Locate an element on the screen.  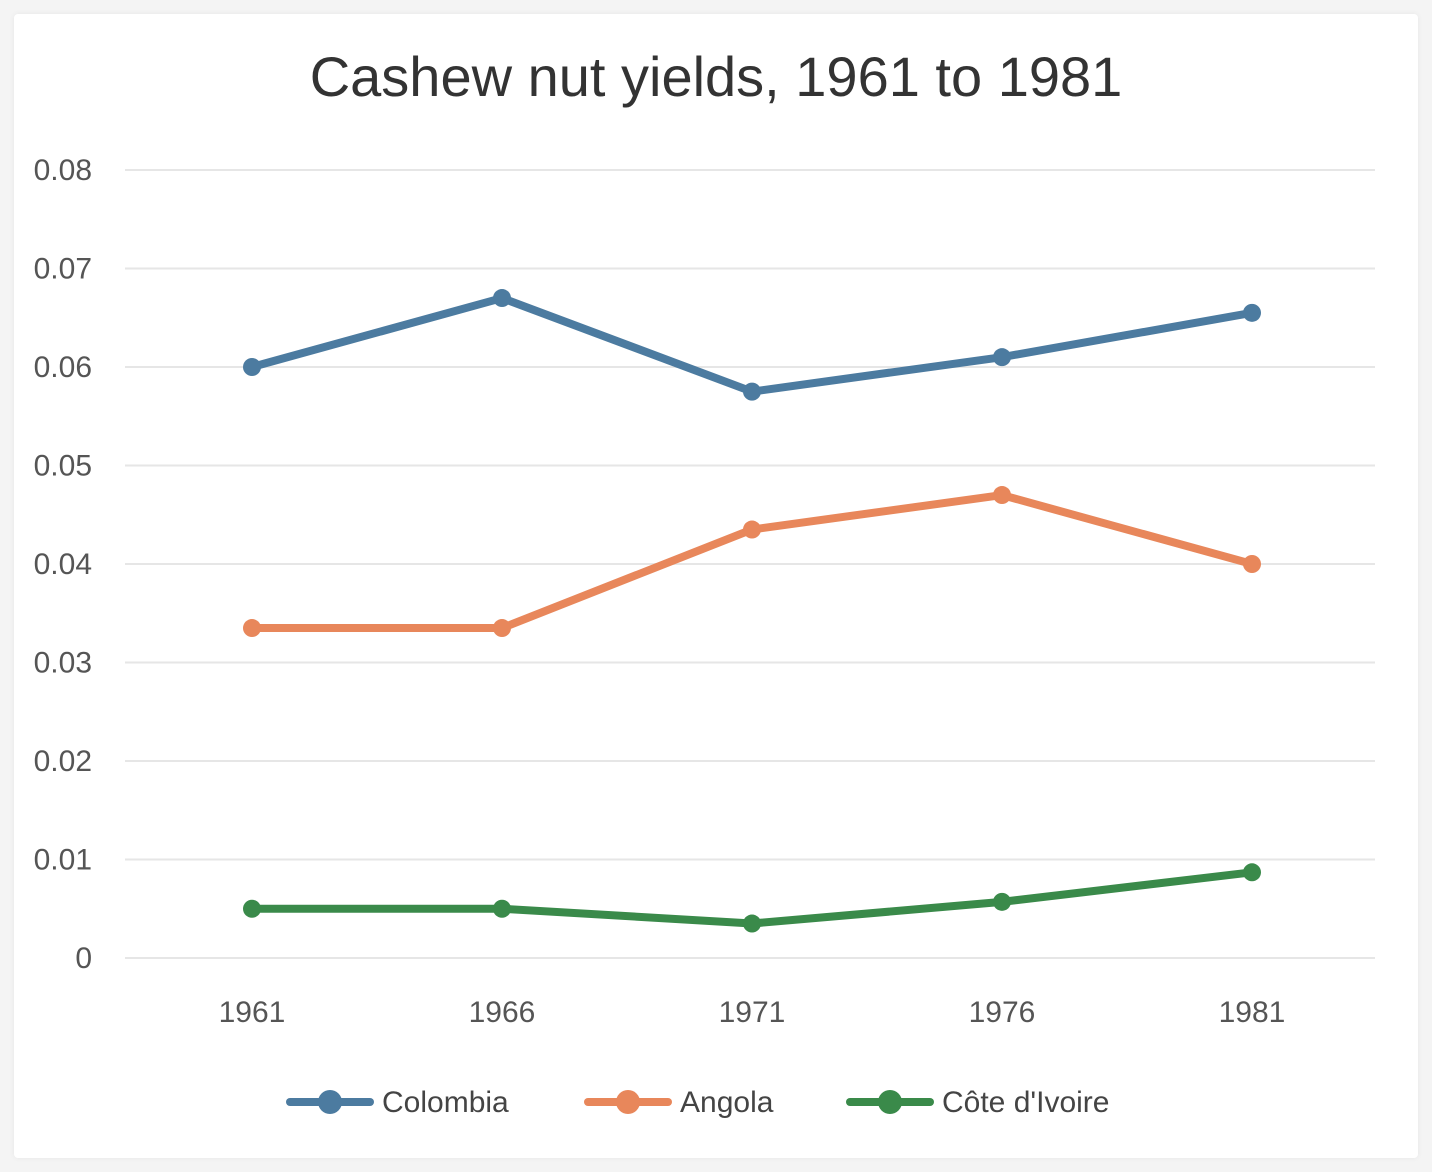
legend-item-2: Côte d'Ivoire is located at coordinates (977, 1102).